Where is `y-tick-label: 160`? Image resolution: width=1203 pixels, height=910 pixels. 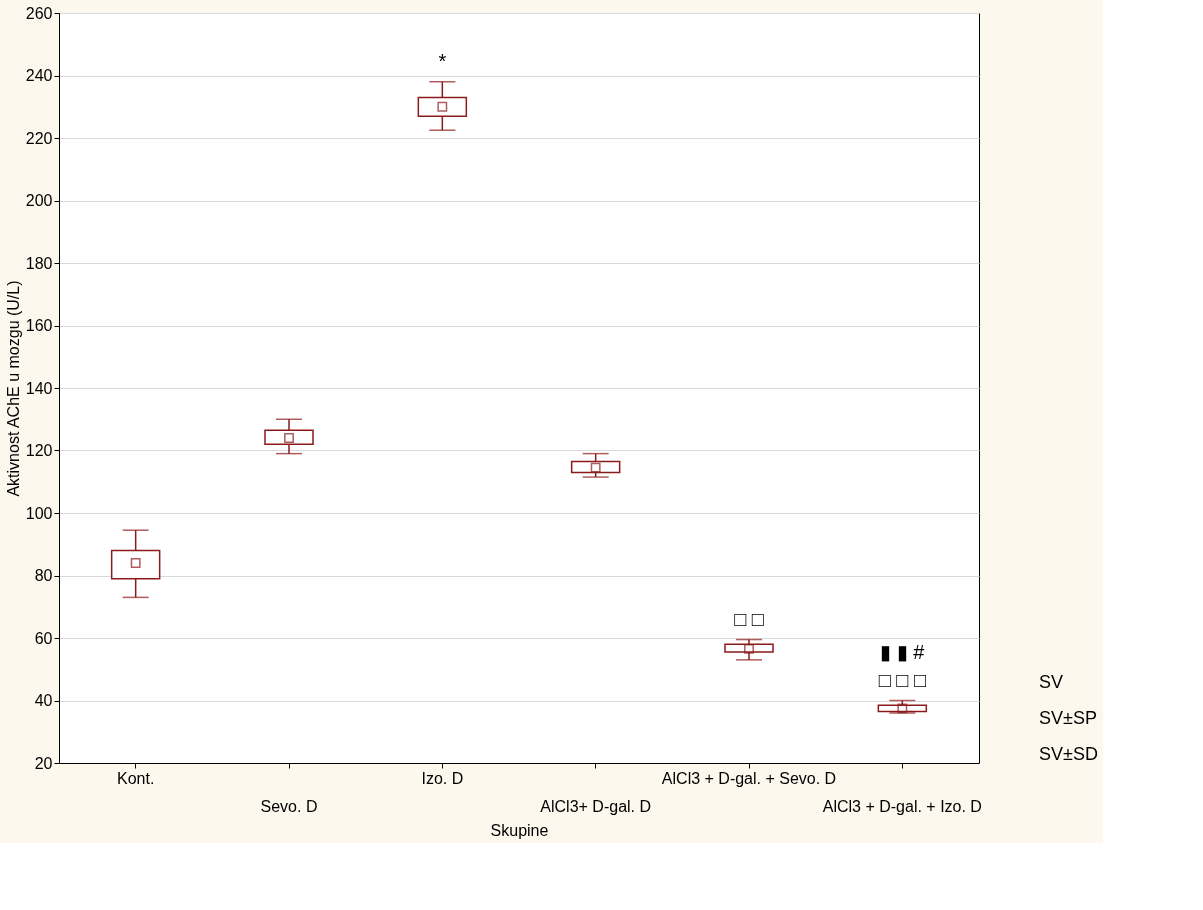
y-tick-label: 160 is located at coordinates (39, 325).